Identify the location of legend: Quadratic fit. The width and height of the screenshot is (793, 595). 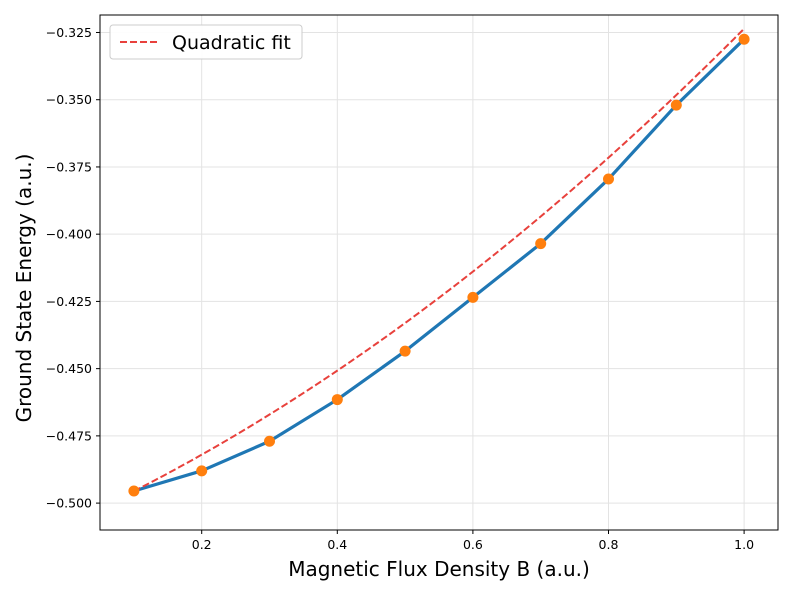
(206, 42).